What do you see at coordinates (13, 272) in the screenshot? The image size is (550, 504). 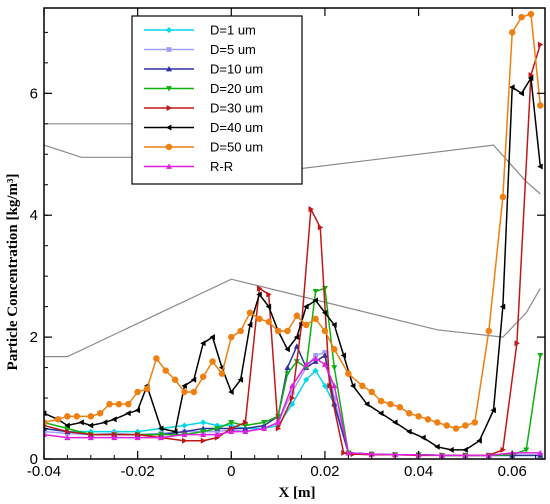 I see `y-axis-title: Particle Concentration [kg/m³]` at bounding box center [13, 272].